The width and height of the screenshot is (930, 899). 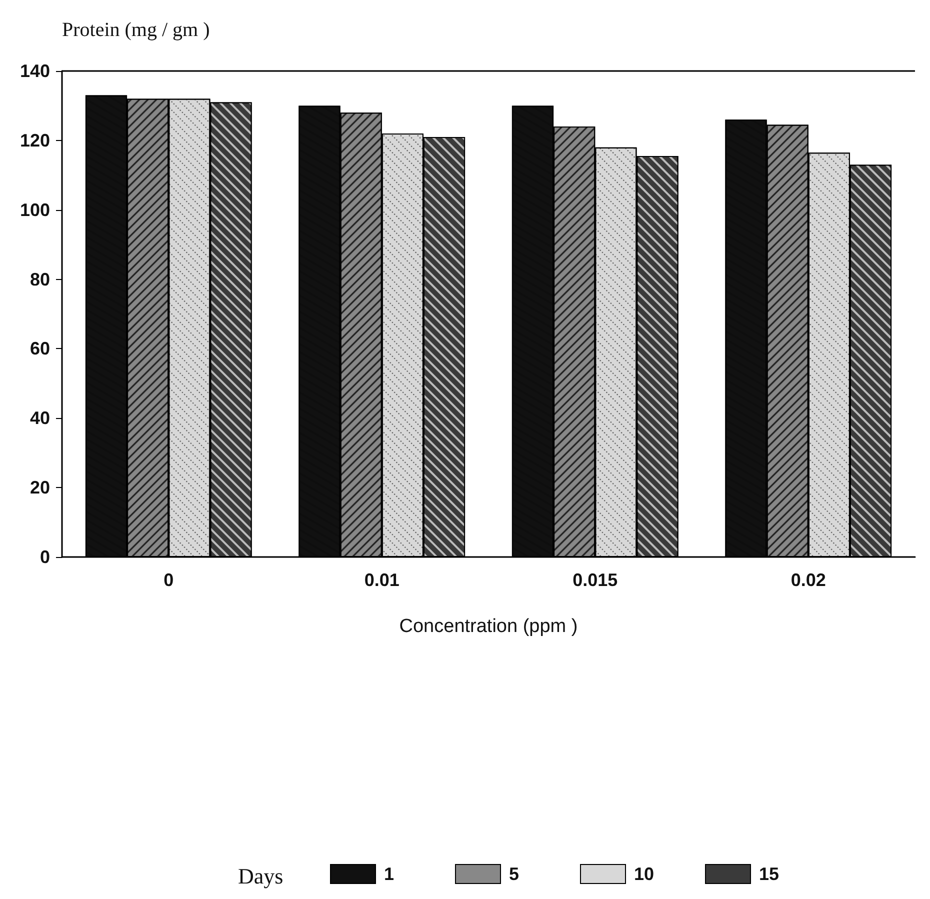 What do you see at coordinates (169, 580) in the screenshot?
I see `x-tick-label: 0` at bounding box center [169, 580].